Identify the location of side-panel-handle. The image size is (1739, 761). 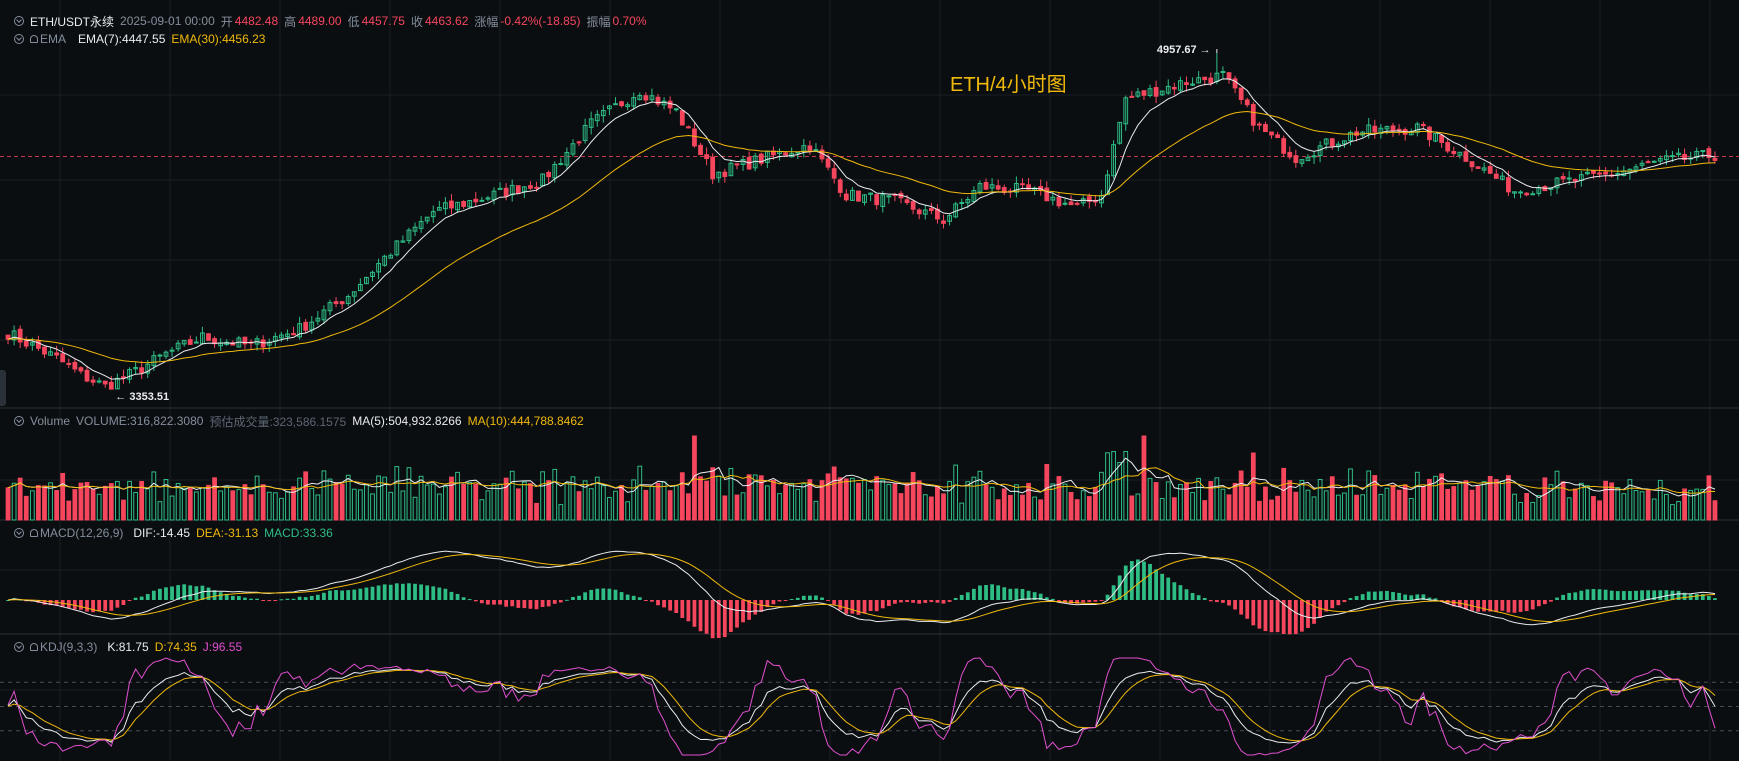
(3, 388).